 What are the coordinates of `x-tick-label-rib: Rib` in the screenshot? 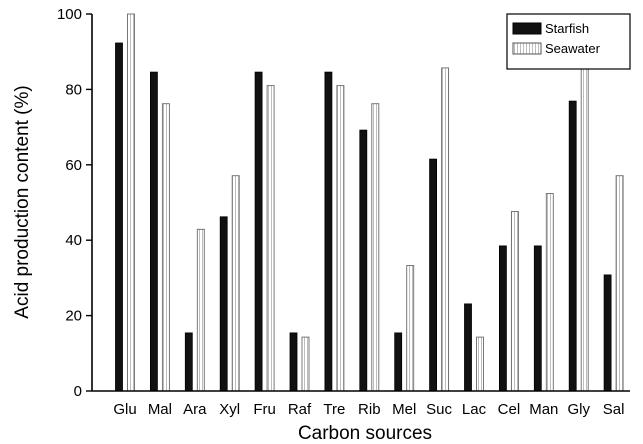 It's located at (369, 409).